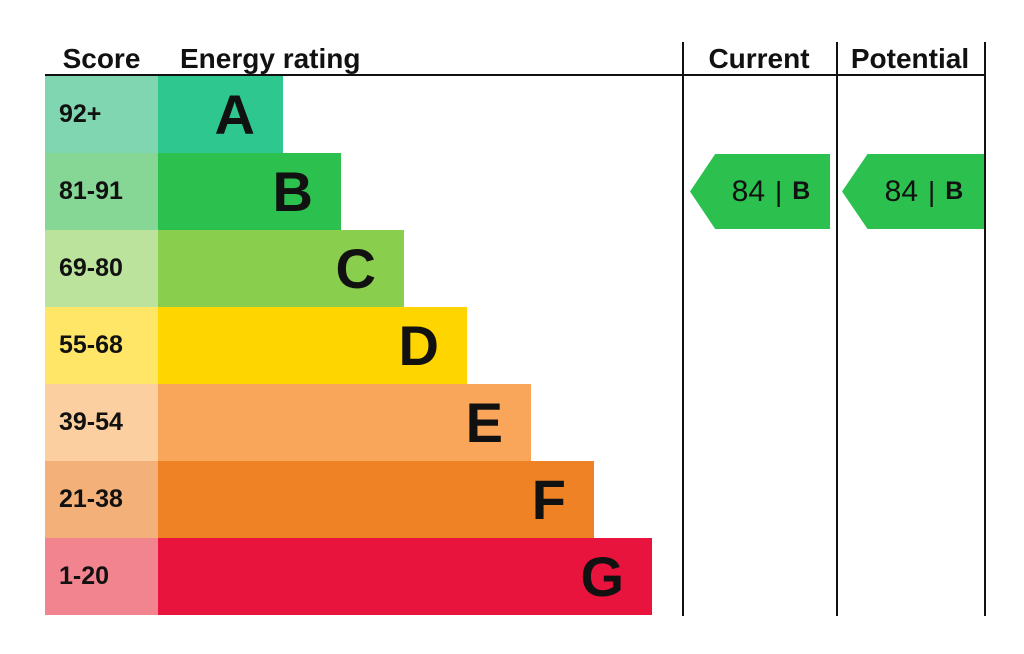 Image resolution: width=1024 pixels, height=654 pixels. Describe the element at coordinates (312, 345) in the screenshot. I see `rating-bar-d: D` at that location.